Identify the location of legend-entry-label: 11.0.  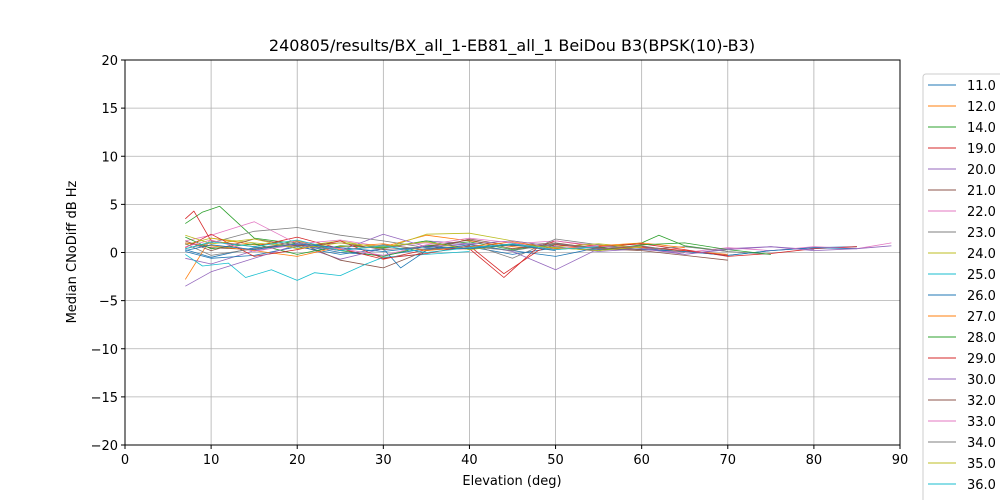
(981, 86).